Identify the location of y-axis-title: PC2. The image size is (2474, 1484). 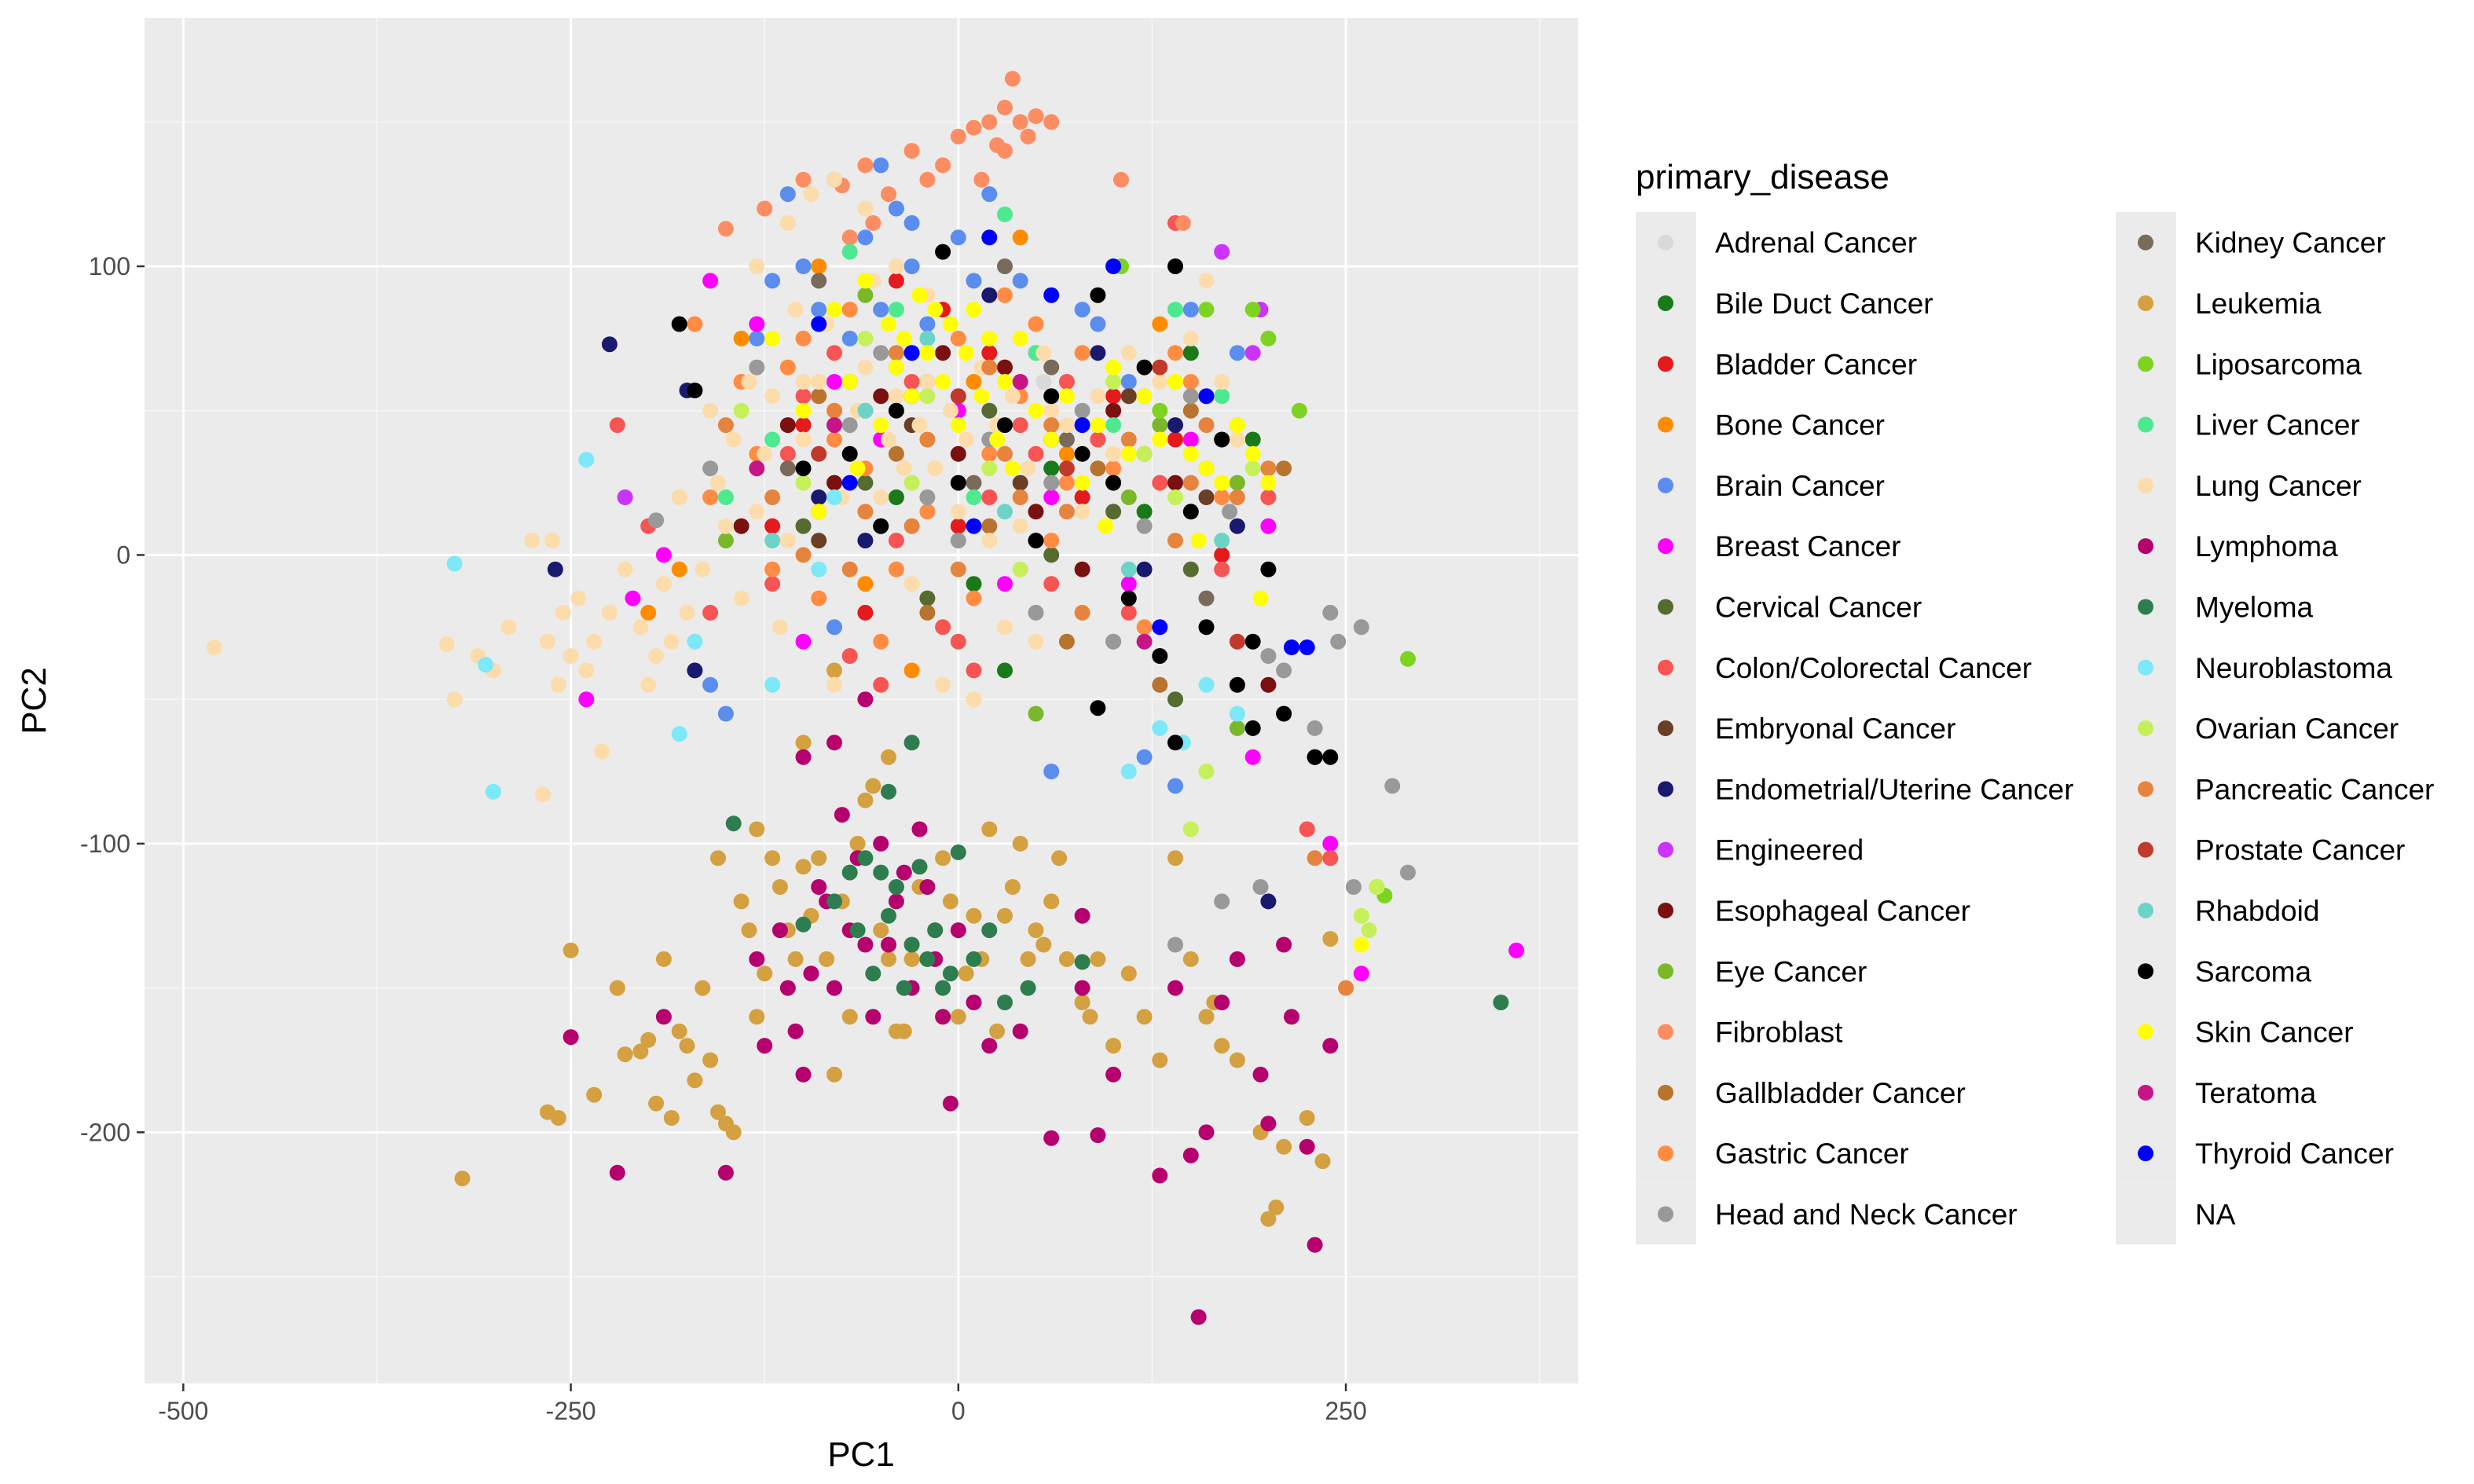
(34, 701).